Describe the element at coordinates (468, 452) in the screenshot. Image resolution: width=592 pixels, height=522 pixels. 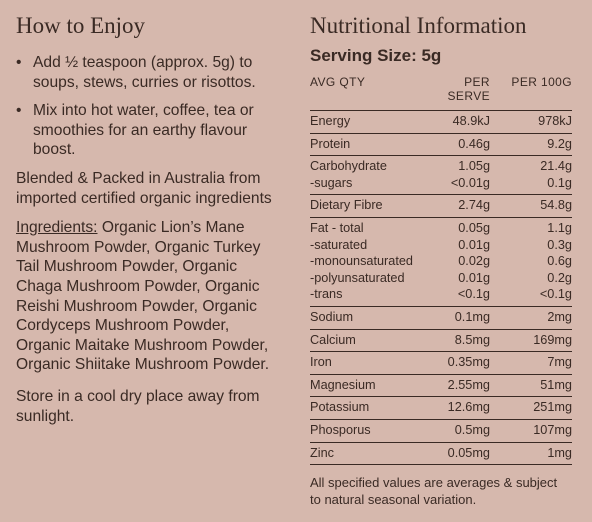
I see `nutrient-per-serve: 0.05mg` at that location.